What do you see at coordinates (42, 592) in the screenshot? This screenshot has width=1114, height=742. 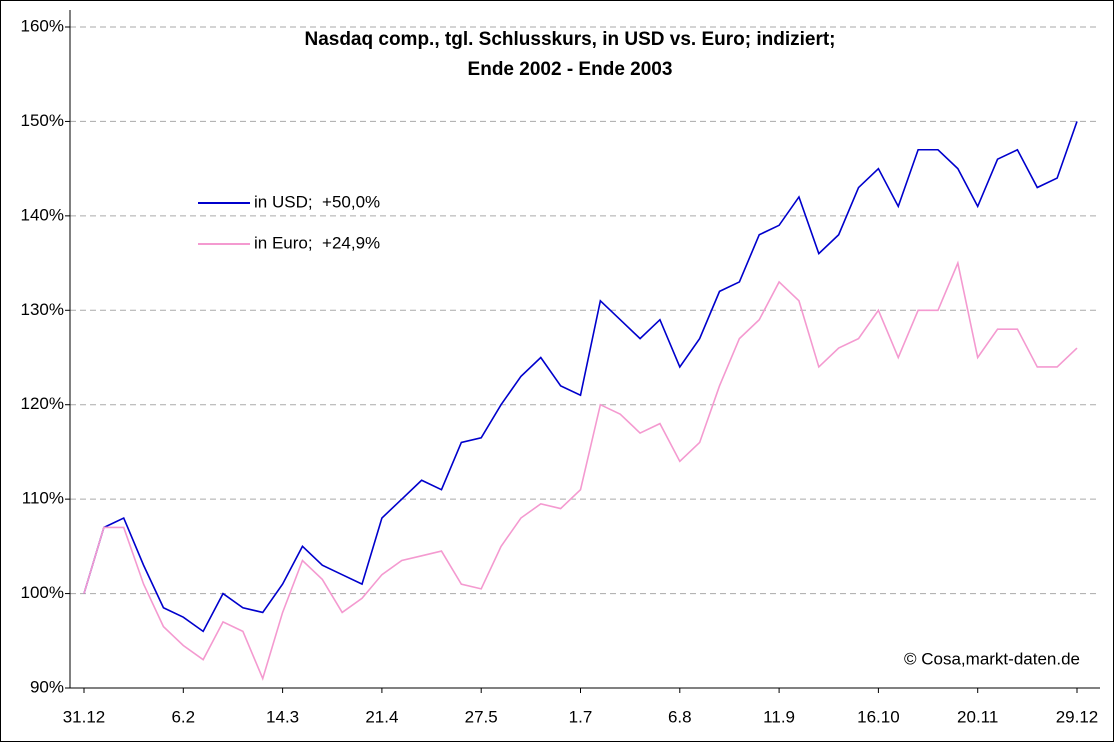 I see `y-tick-label: 100%` at bounding box center [42, 592].